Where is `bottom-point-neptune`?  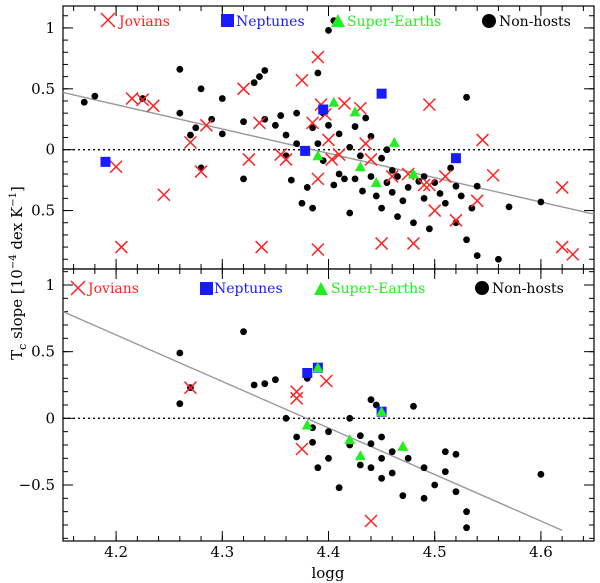
bottom-point-neptune is located at coordinates (307, 373).